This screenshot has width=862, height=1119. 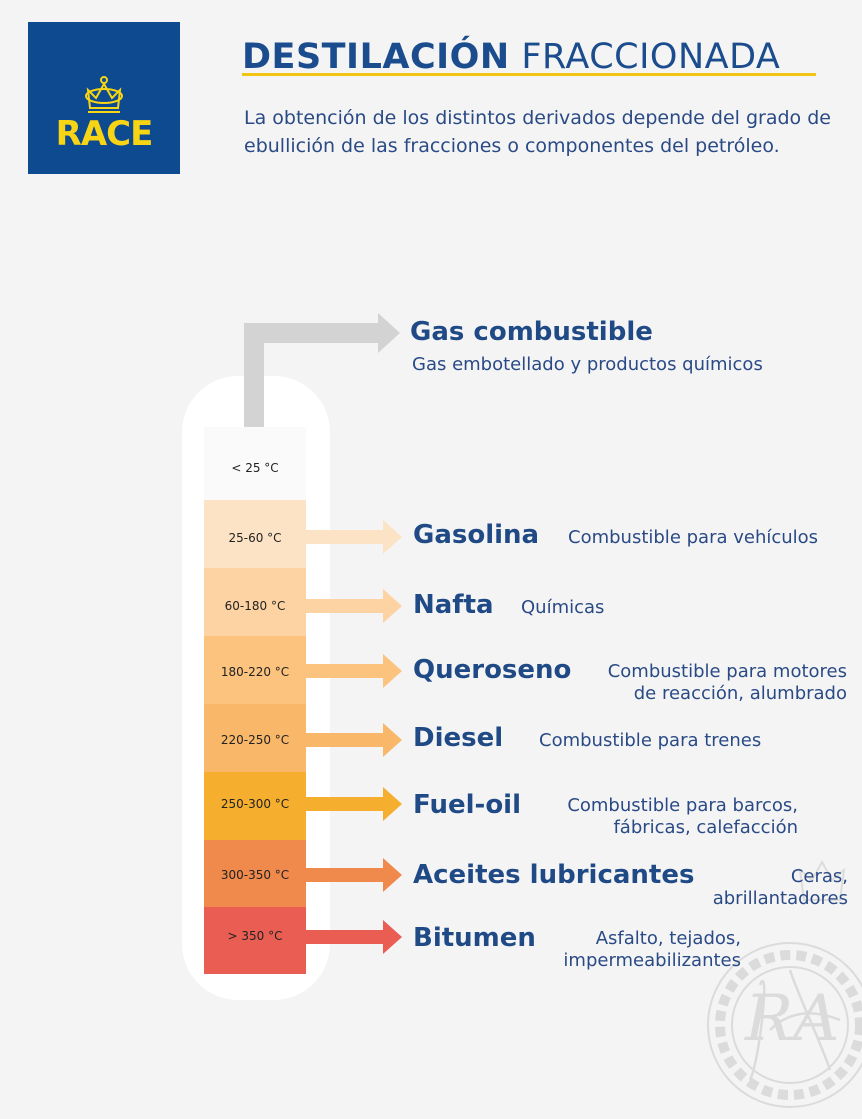 I want to click on page-title: DESTILACIÓN FRACCIONADA, so click(x=511, y=57).